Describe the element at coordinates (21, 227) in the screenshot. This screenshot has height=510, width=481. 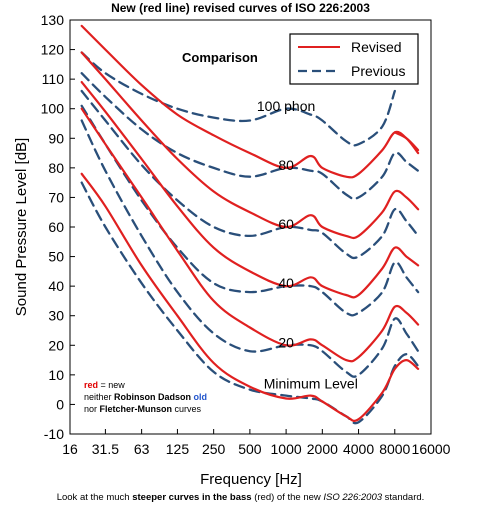
I see `y-axis-title: Sound Pressure Level [dB]` at that location.